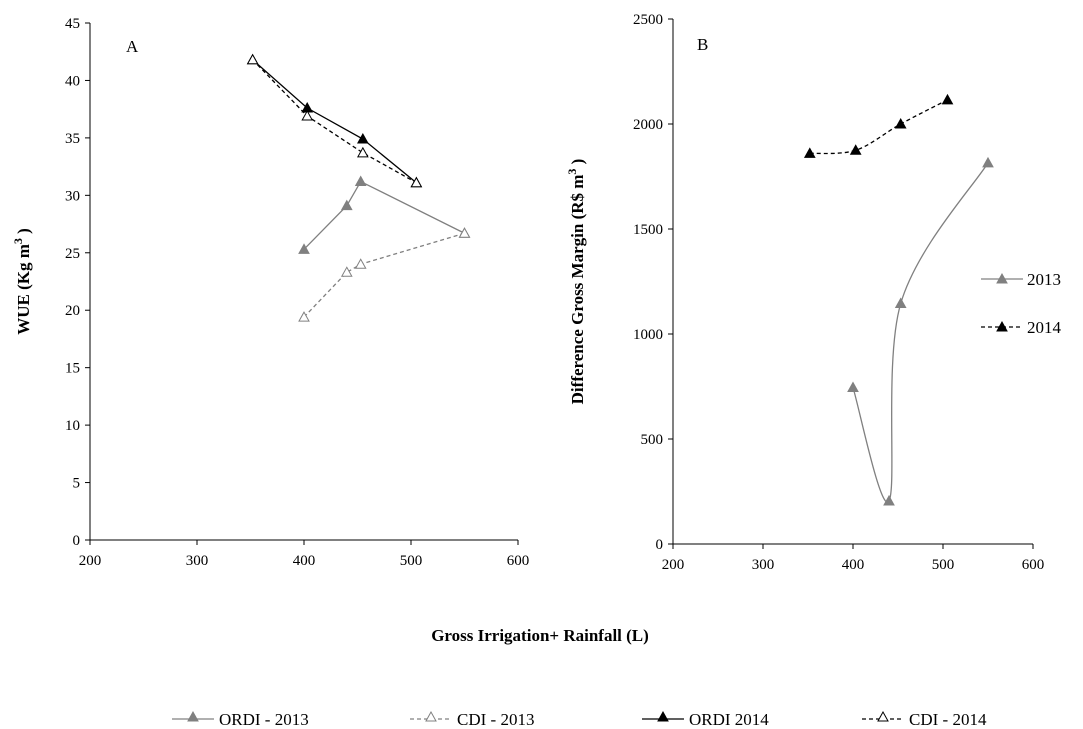 The width and height of the screenshot is (1083, 729). What do you see at coordinates (660, 545) in the screenshot?
I see `panel-b-y-tick-label: 0` at bounding box center [660, 545].